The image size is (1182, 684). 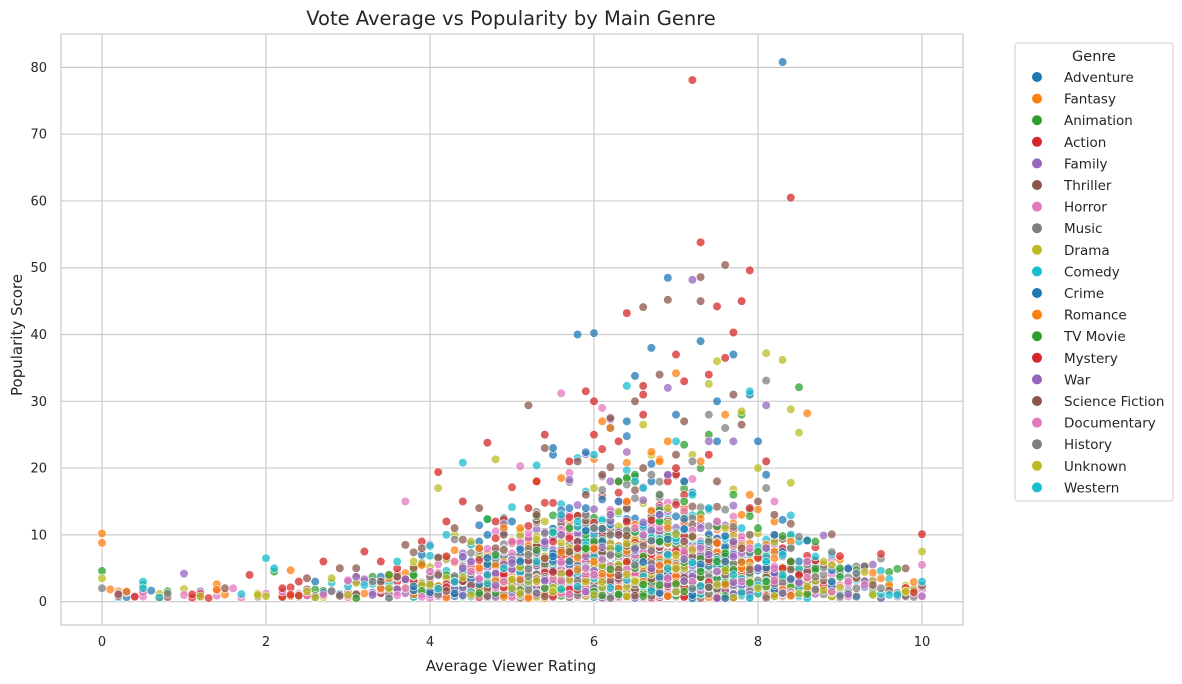 I want to click on series-science-fiction, so click(x=532, y=476).